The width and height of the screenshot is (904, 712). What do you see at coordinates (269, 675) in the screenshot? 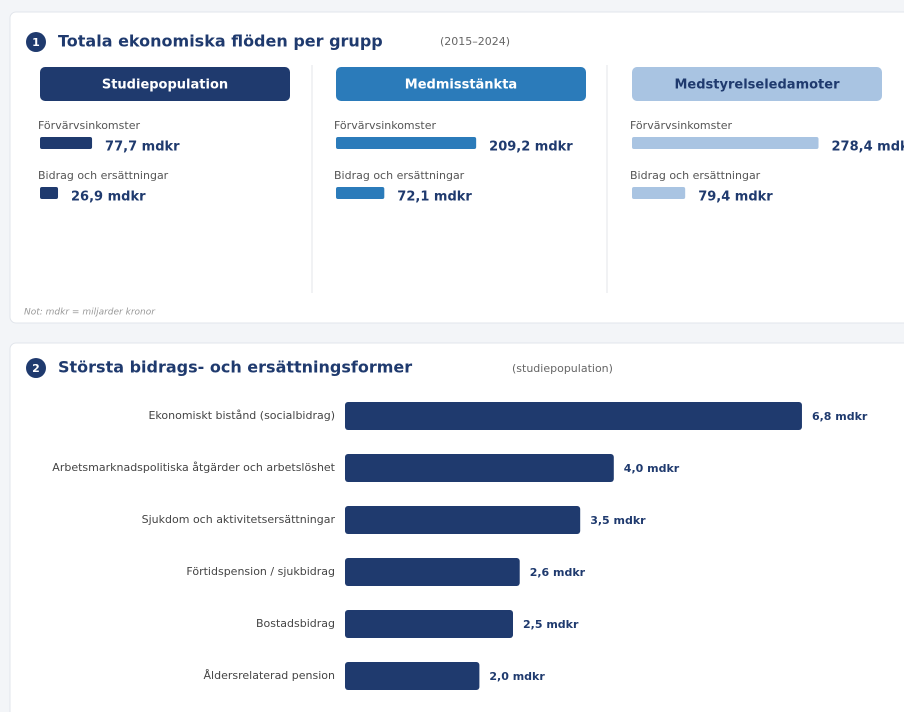
I see `category-label: Åldersrelaterad pension` at bounding box center [269, 675].